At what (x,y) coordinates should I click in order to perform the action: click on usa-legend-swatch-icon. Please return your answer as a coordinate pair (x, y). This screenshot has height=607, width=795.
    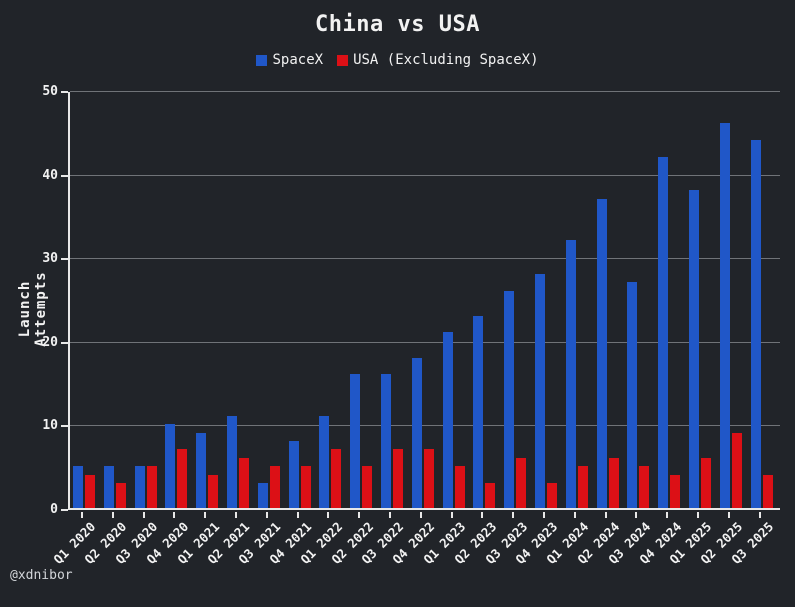
    Looking at the image, I should click on (343, 60).